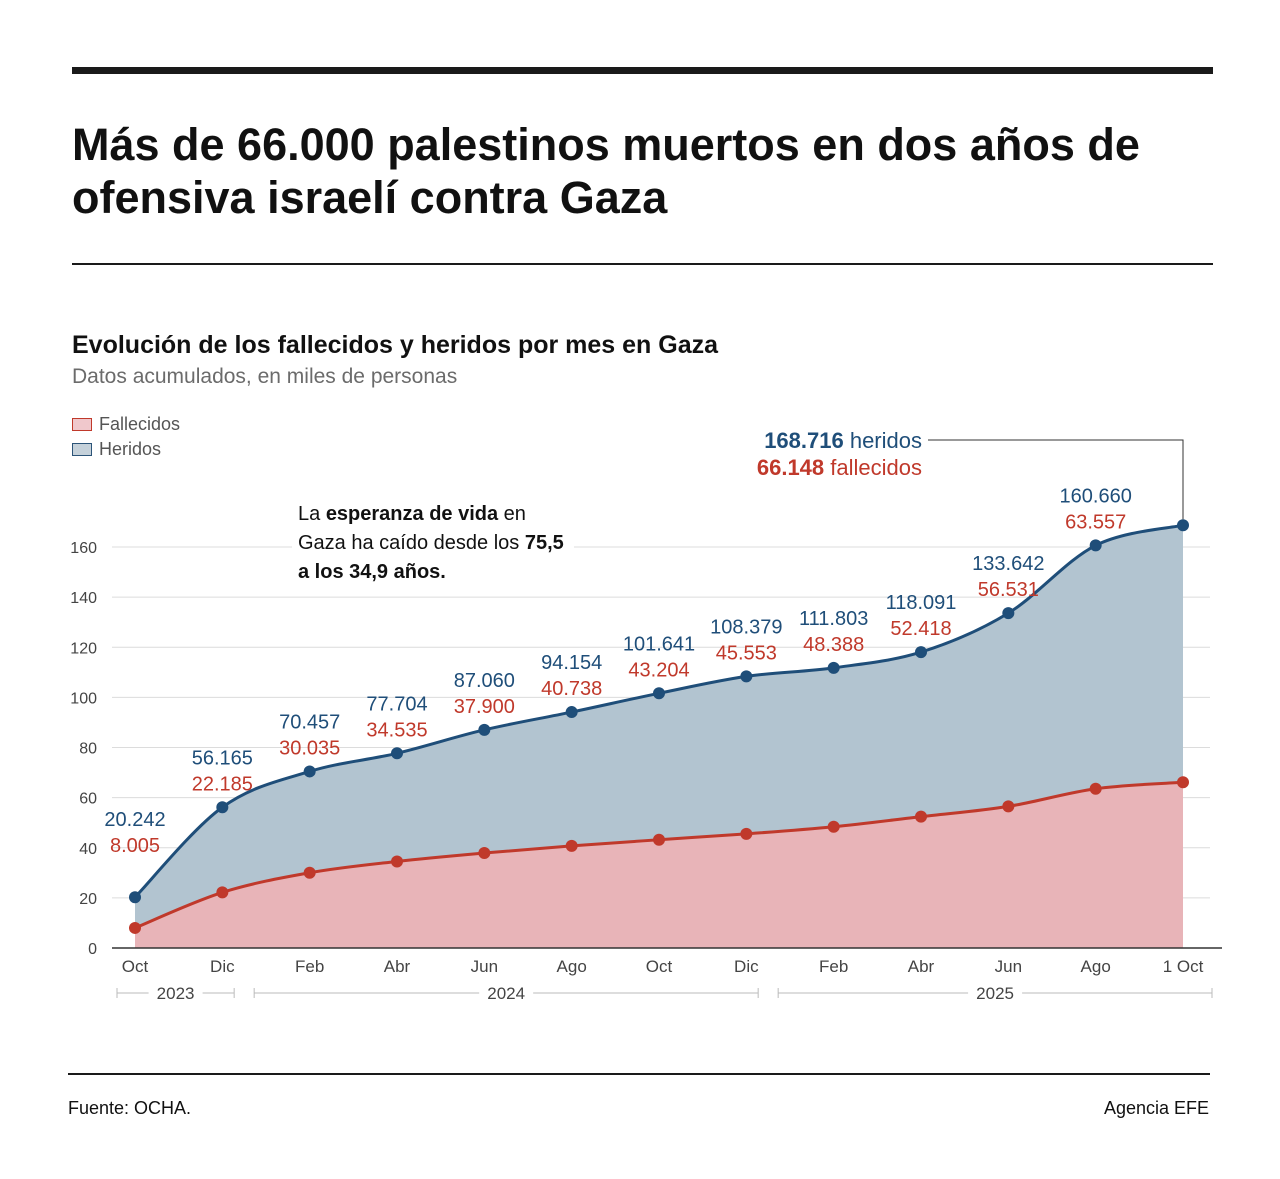 The height and width of the screenshot is (1179, 1280). What do you see at coordinates (431, 557) in the screenshot?
I see `annotation-bold-2: 75,5 a los 34,9 años.` at bounding box center [431, 557].